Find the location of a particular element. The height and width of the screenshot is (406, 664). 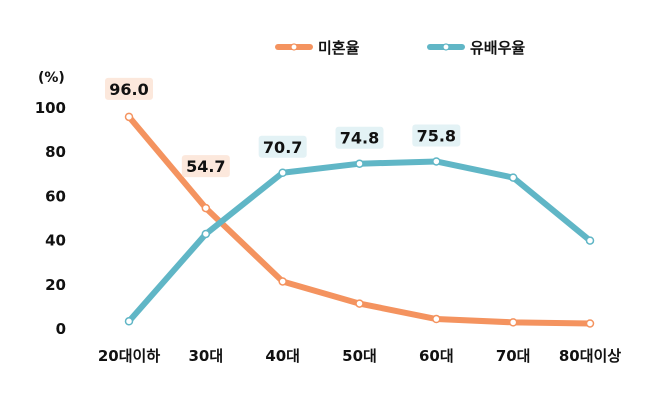

legend-label: 유배우율 is located at coordinates (497, 48).